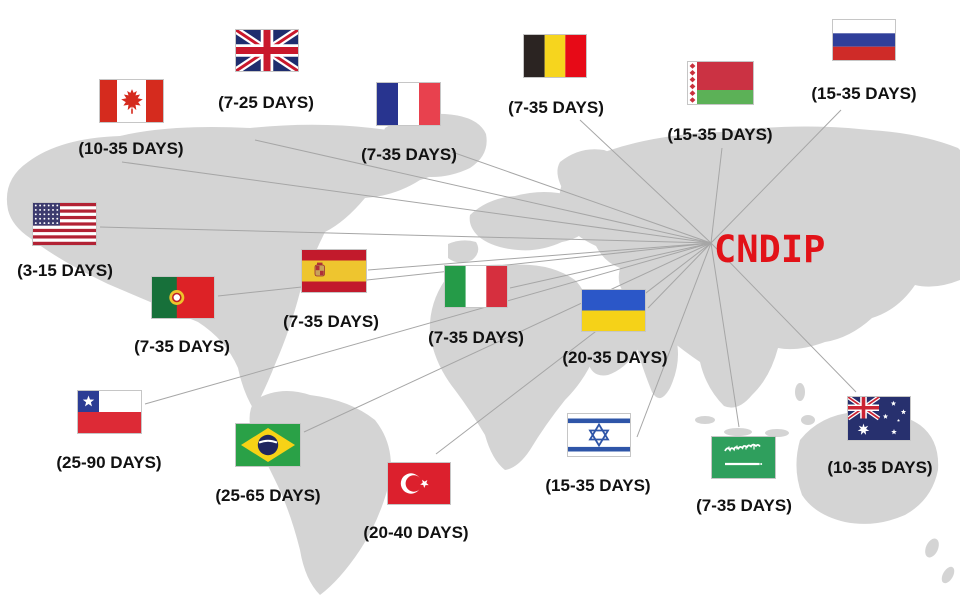 The image size is (960, 600). What do you see at coordinates (599, 435) in the screenshot?
I see `flag-israel-icon` at bounding box center [599, 435].